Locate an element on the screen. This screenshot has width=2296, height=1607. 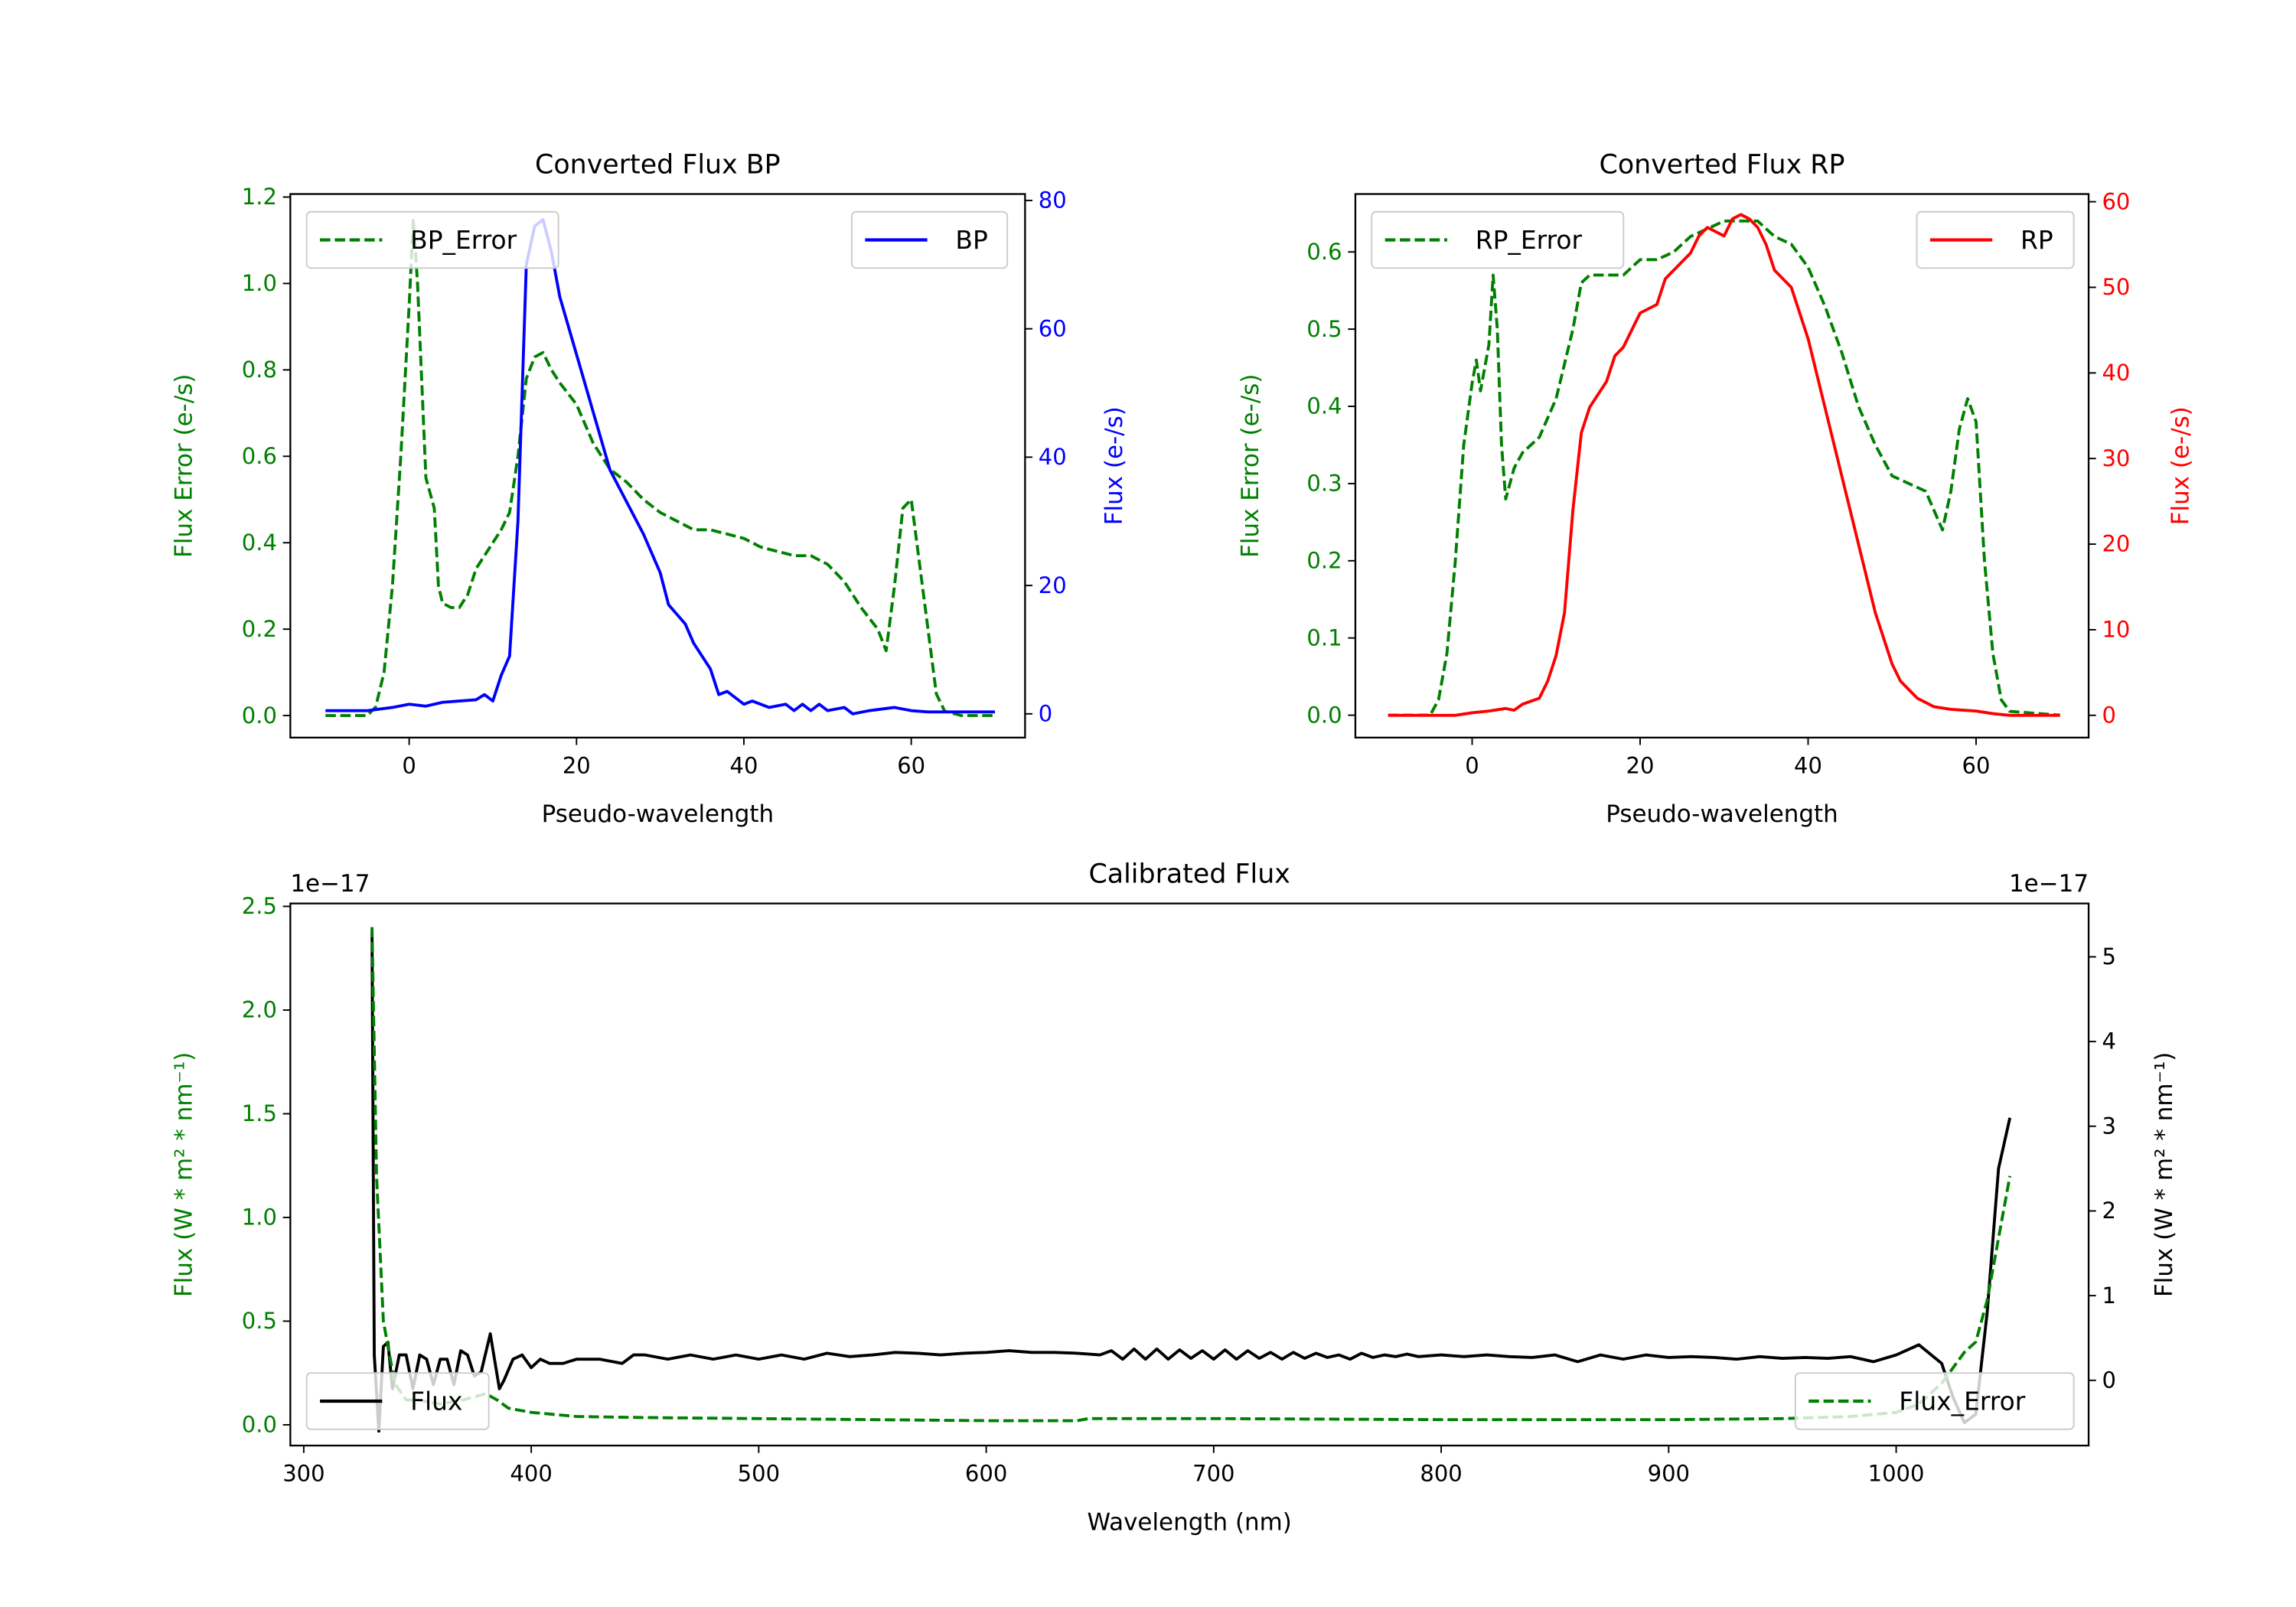
legend-rp: RP is located at coordinates (1995, 239).